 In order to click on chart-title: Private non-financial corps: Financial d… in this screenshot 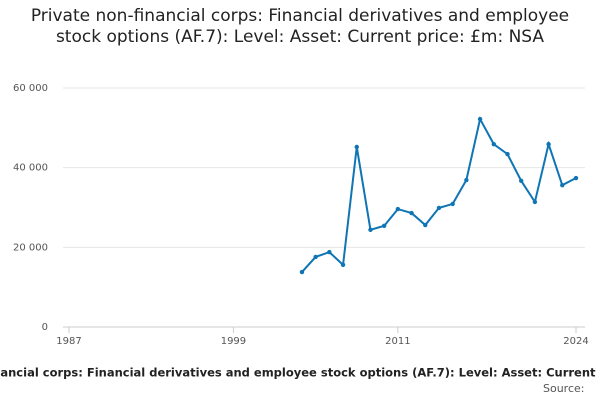, I will do `click(300, 26)`.